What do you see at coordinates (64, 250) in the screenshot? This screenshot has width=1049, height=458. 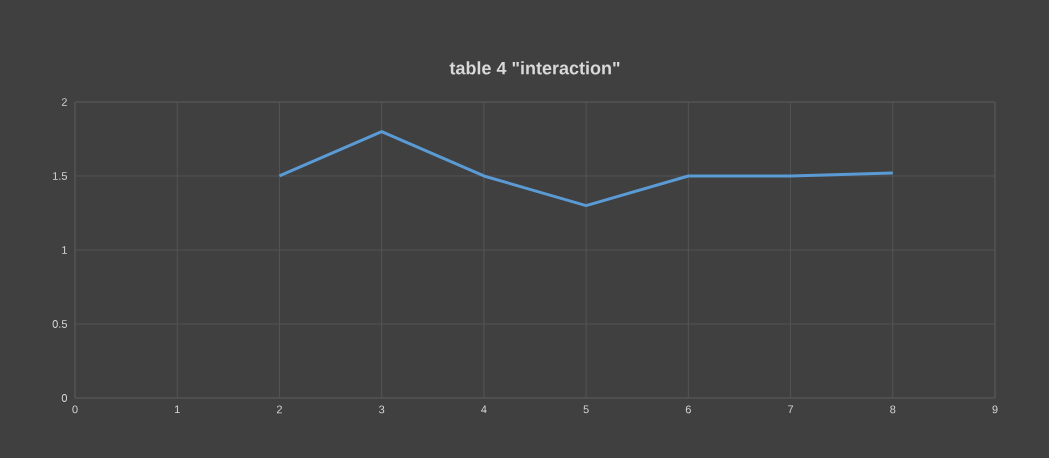 I see `y-tick-label: 1` at bounding box center [64, 250].